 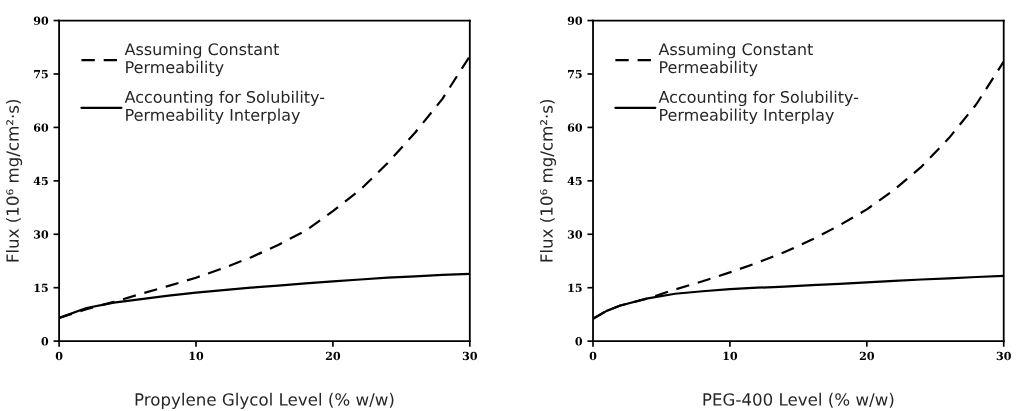 I want to click on x-axis-title: PEG-400 Level (% w/w), so click(x=798, y=400).